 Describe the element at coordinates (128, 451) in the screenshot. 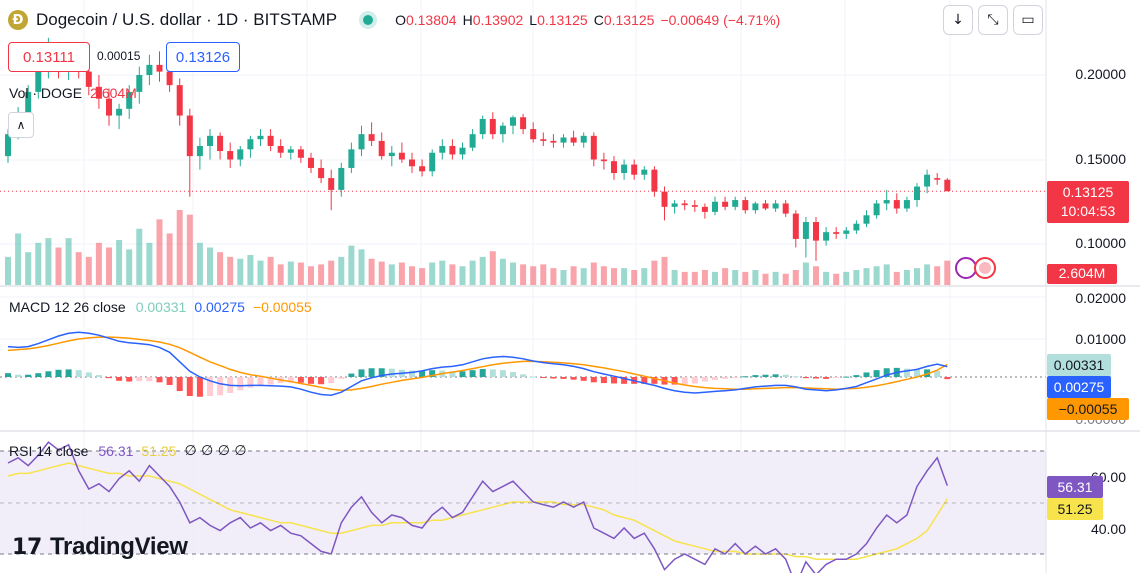

I see `rsi-legend: RSI 14 close 56.31 51.25 ∅ ∅ ∅ ∅` at that location.